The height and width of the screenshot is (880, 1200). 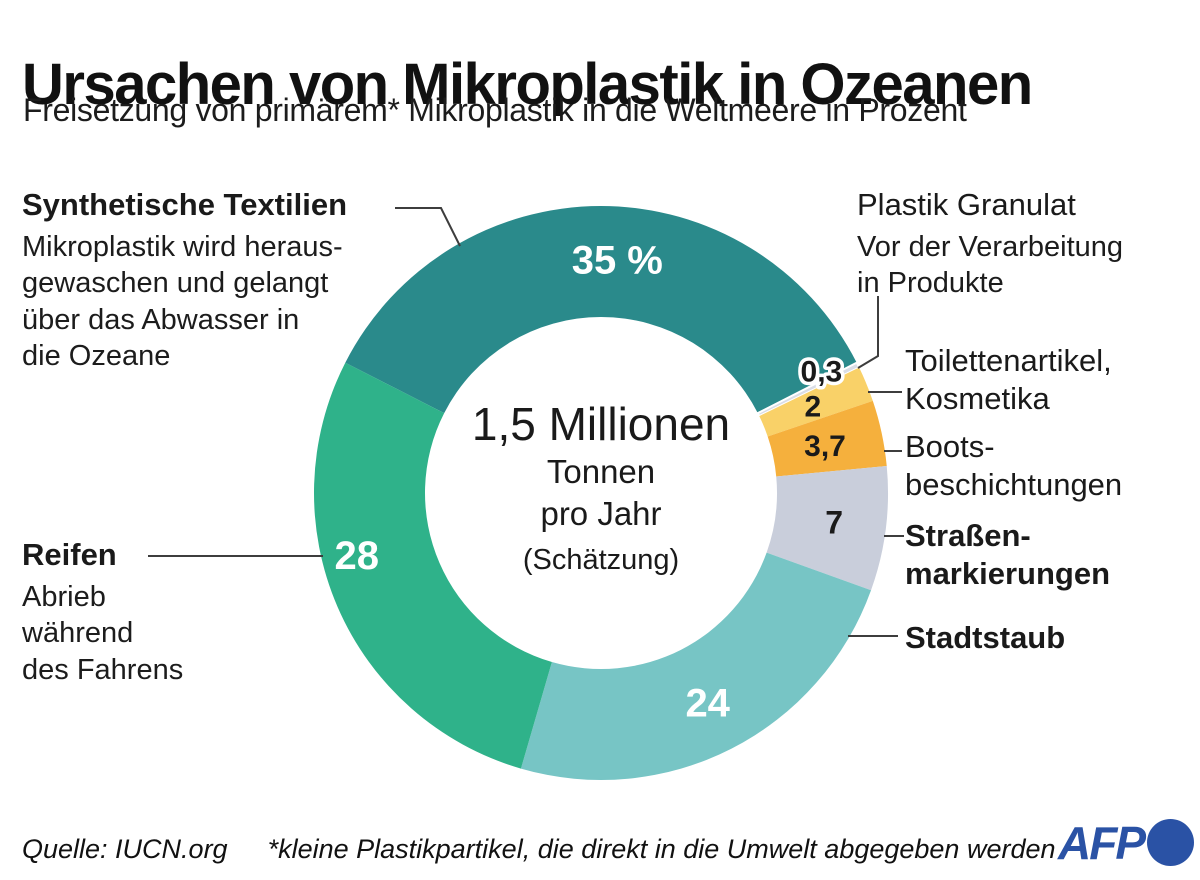 I want to click on donut-segment-synthetische-textilien, so click(x=601, y=309).